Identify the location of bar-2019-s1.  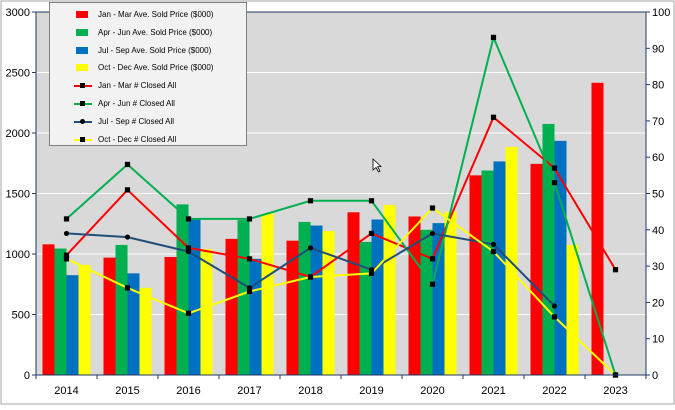
(353, 293).